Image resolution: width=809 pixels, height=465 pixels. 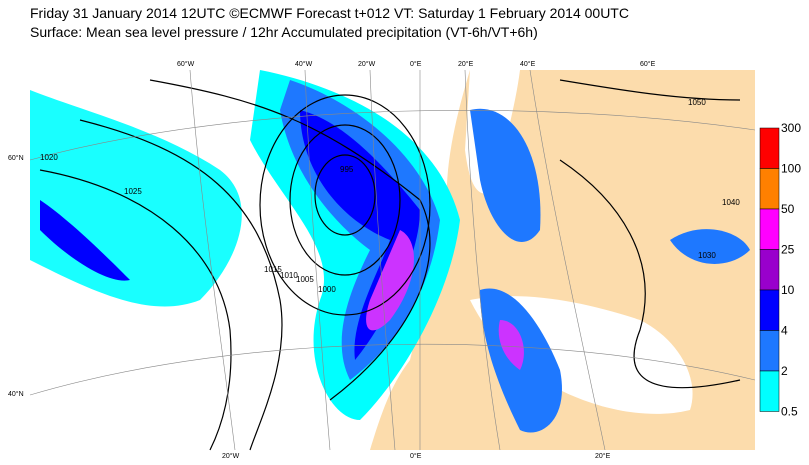 What do you see at coordinates (648, 64) in the screenshot?
I see `lon-label: 60°E` at bounding box center [648, 64].